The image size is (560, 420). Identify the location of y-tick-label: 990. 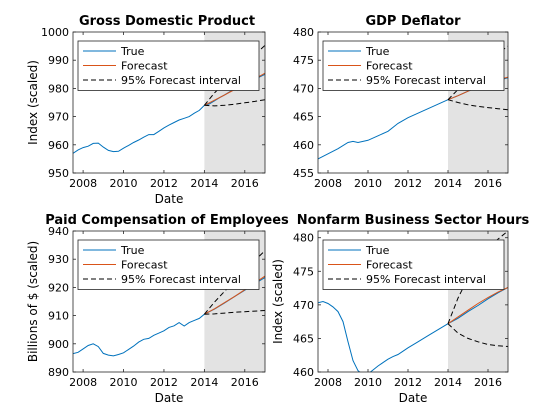
(58, 60).